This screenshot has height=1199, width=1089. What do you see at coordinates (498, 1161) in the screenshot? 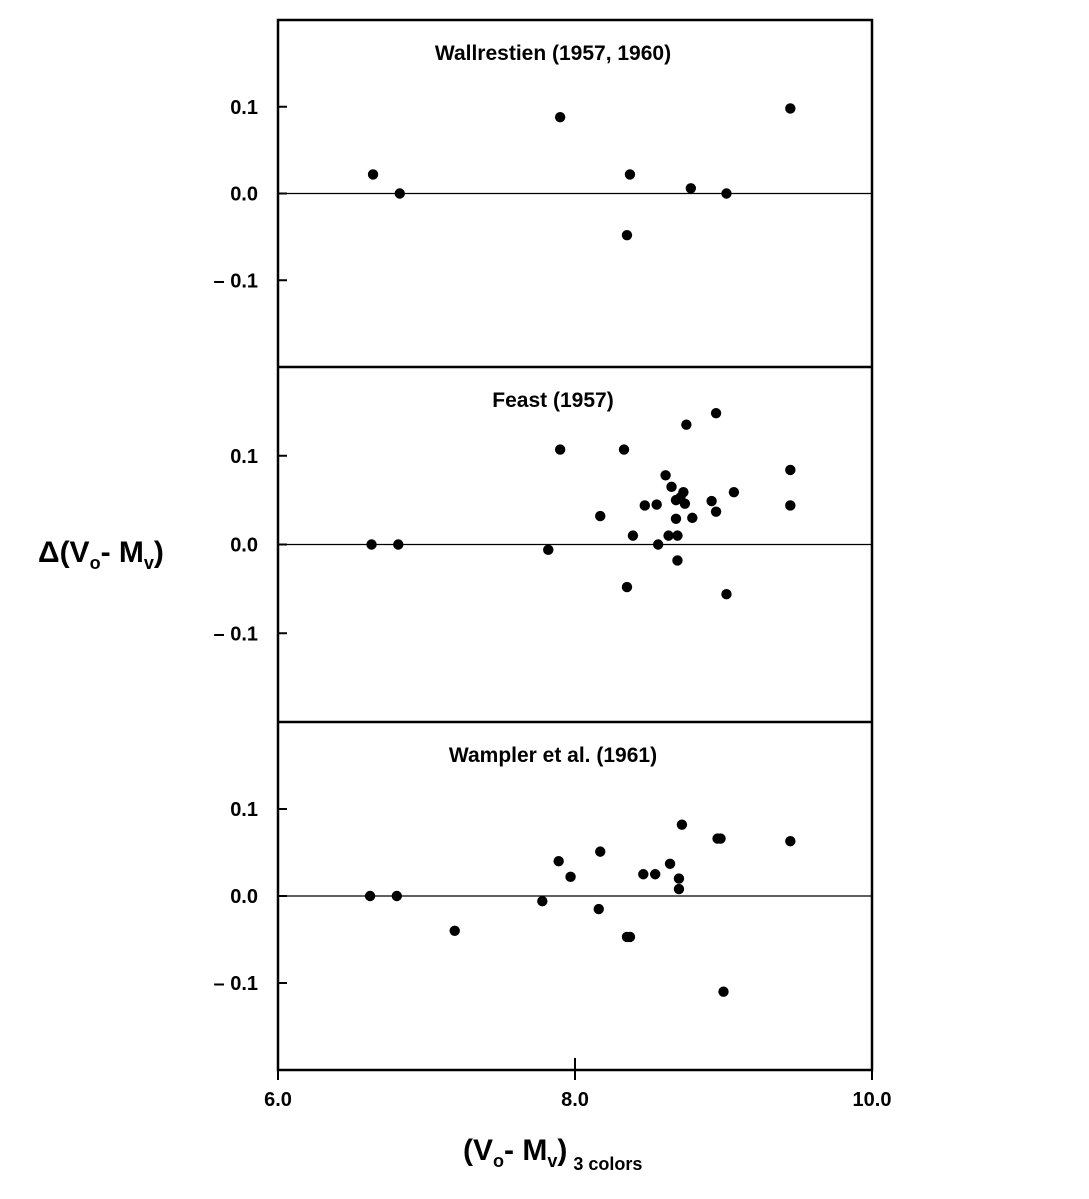
I see `x-axis-label-sub1: o` at bounding box center [498, 1161].